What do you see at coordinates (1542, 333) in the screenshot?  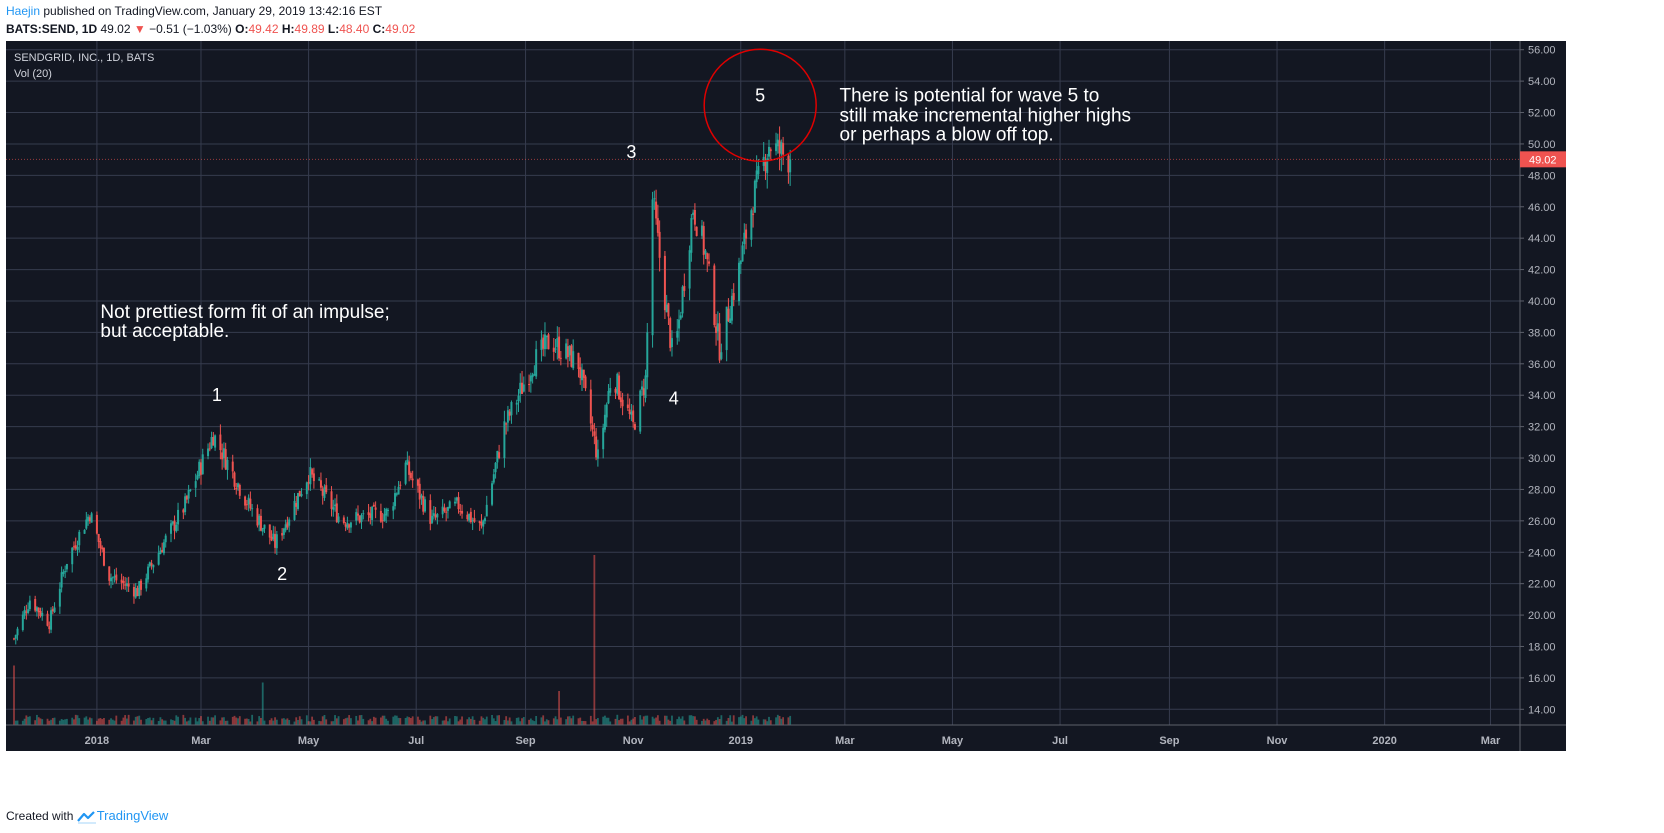 I see `price-tick-label: 38.00` at bounding box center [1542, 333].